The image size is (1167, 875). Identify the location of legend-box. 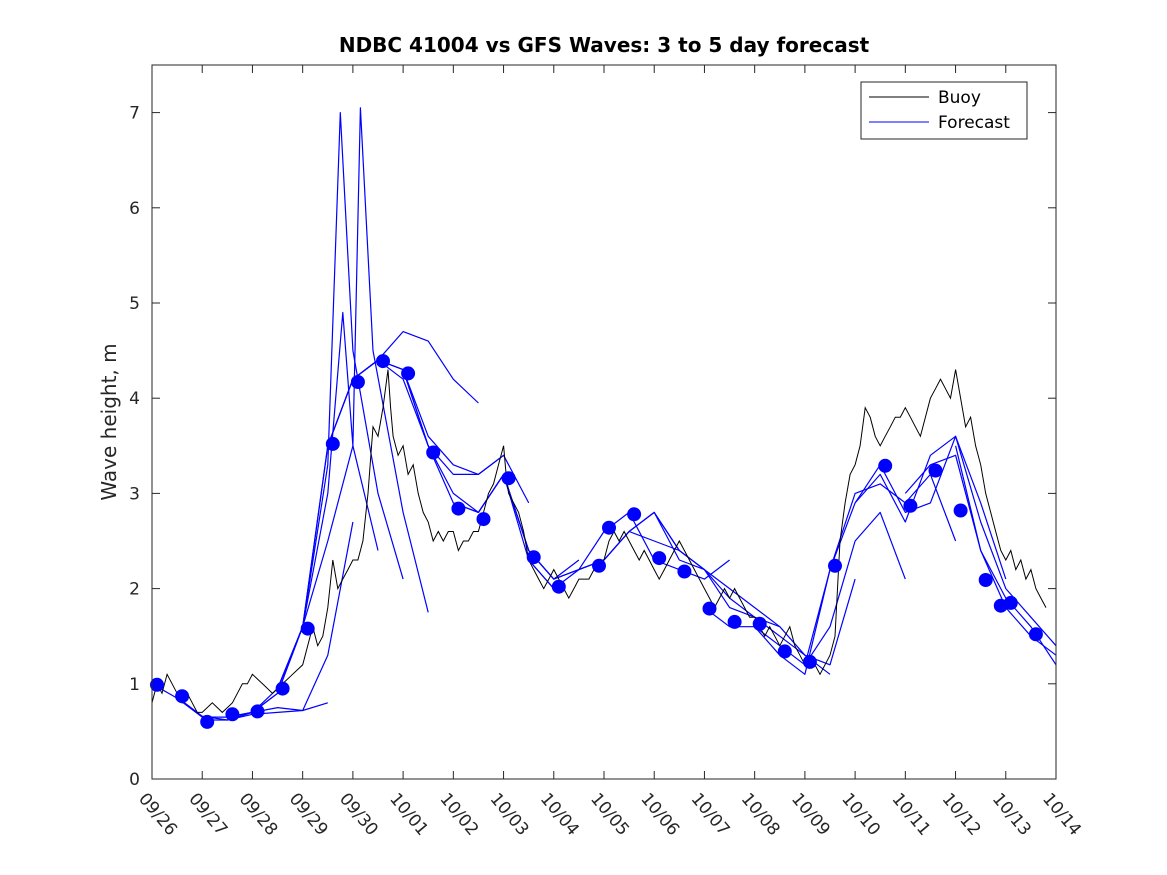
(944, 110).